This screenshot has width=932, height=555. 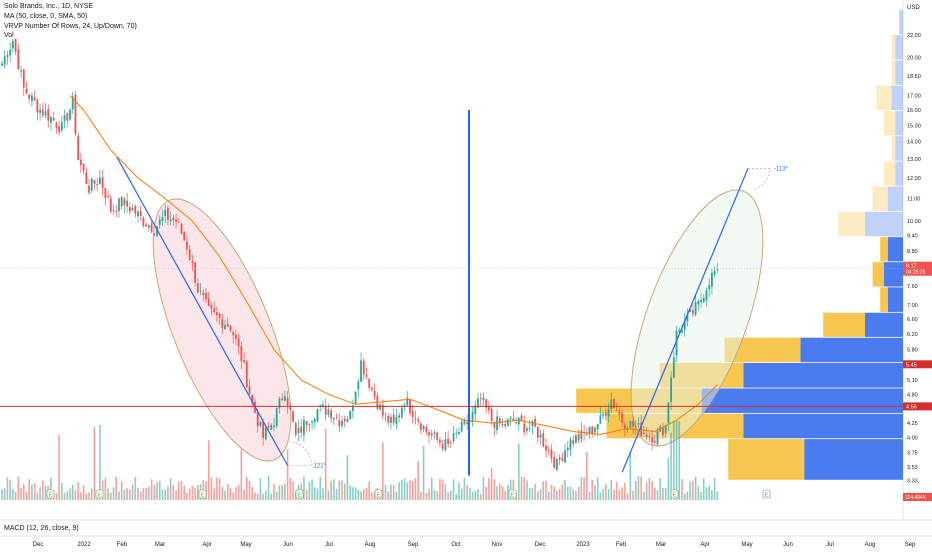 What do you see at coordinates (914, 111) in the screenshot?
I see `price-tick-label: 16.00` at bounding box center [914, 111].